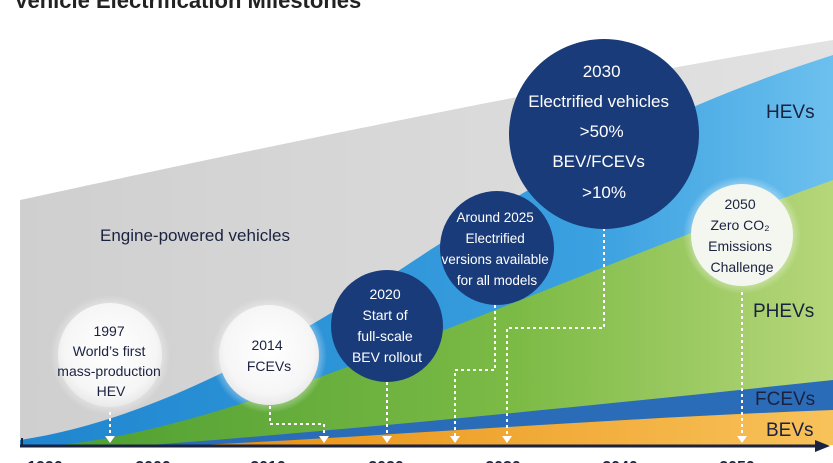  I want to click on year-label: 2000, so click(153, 461).